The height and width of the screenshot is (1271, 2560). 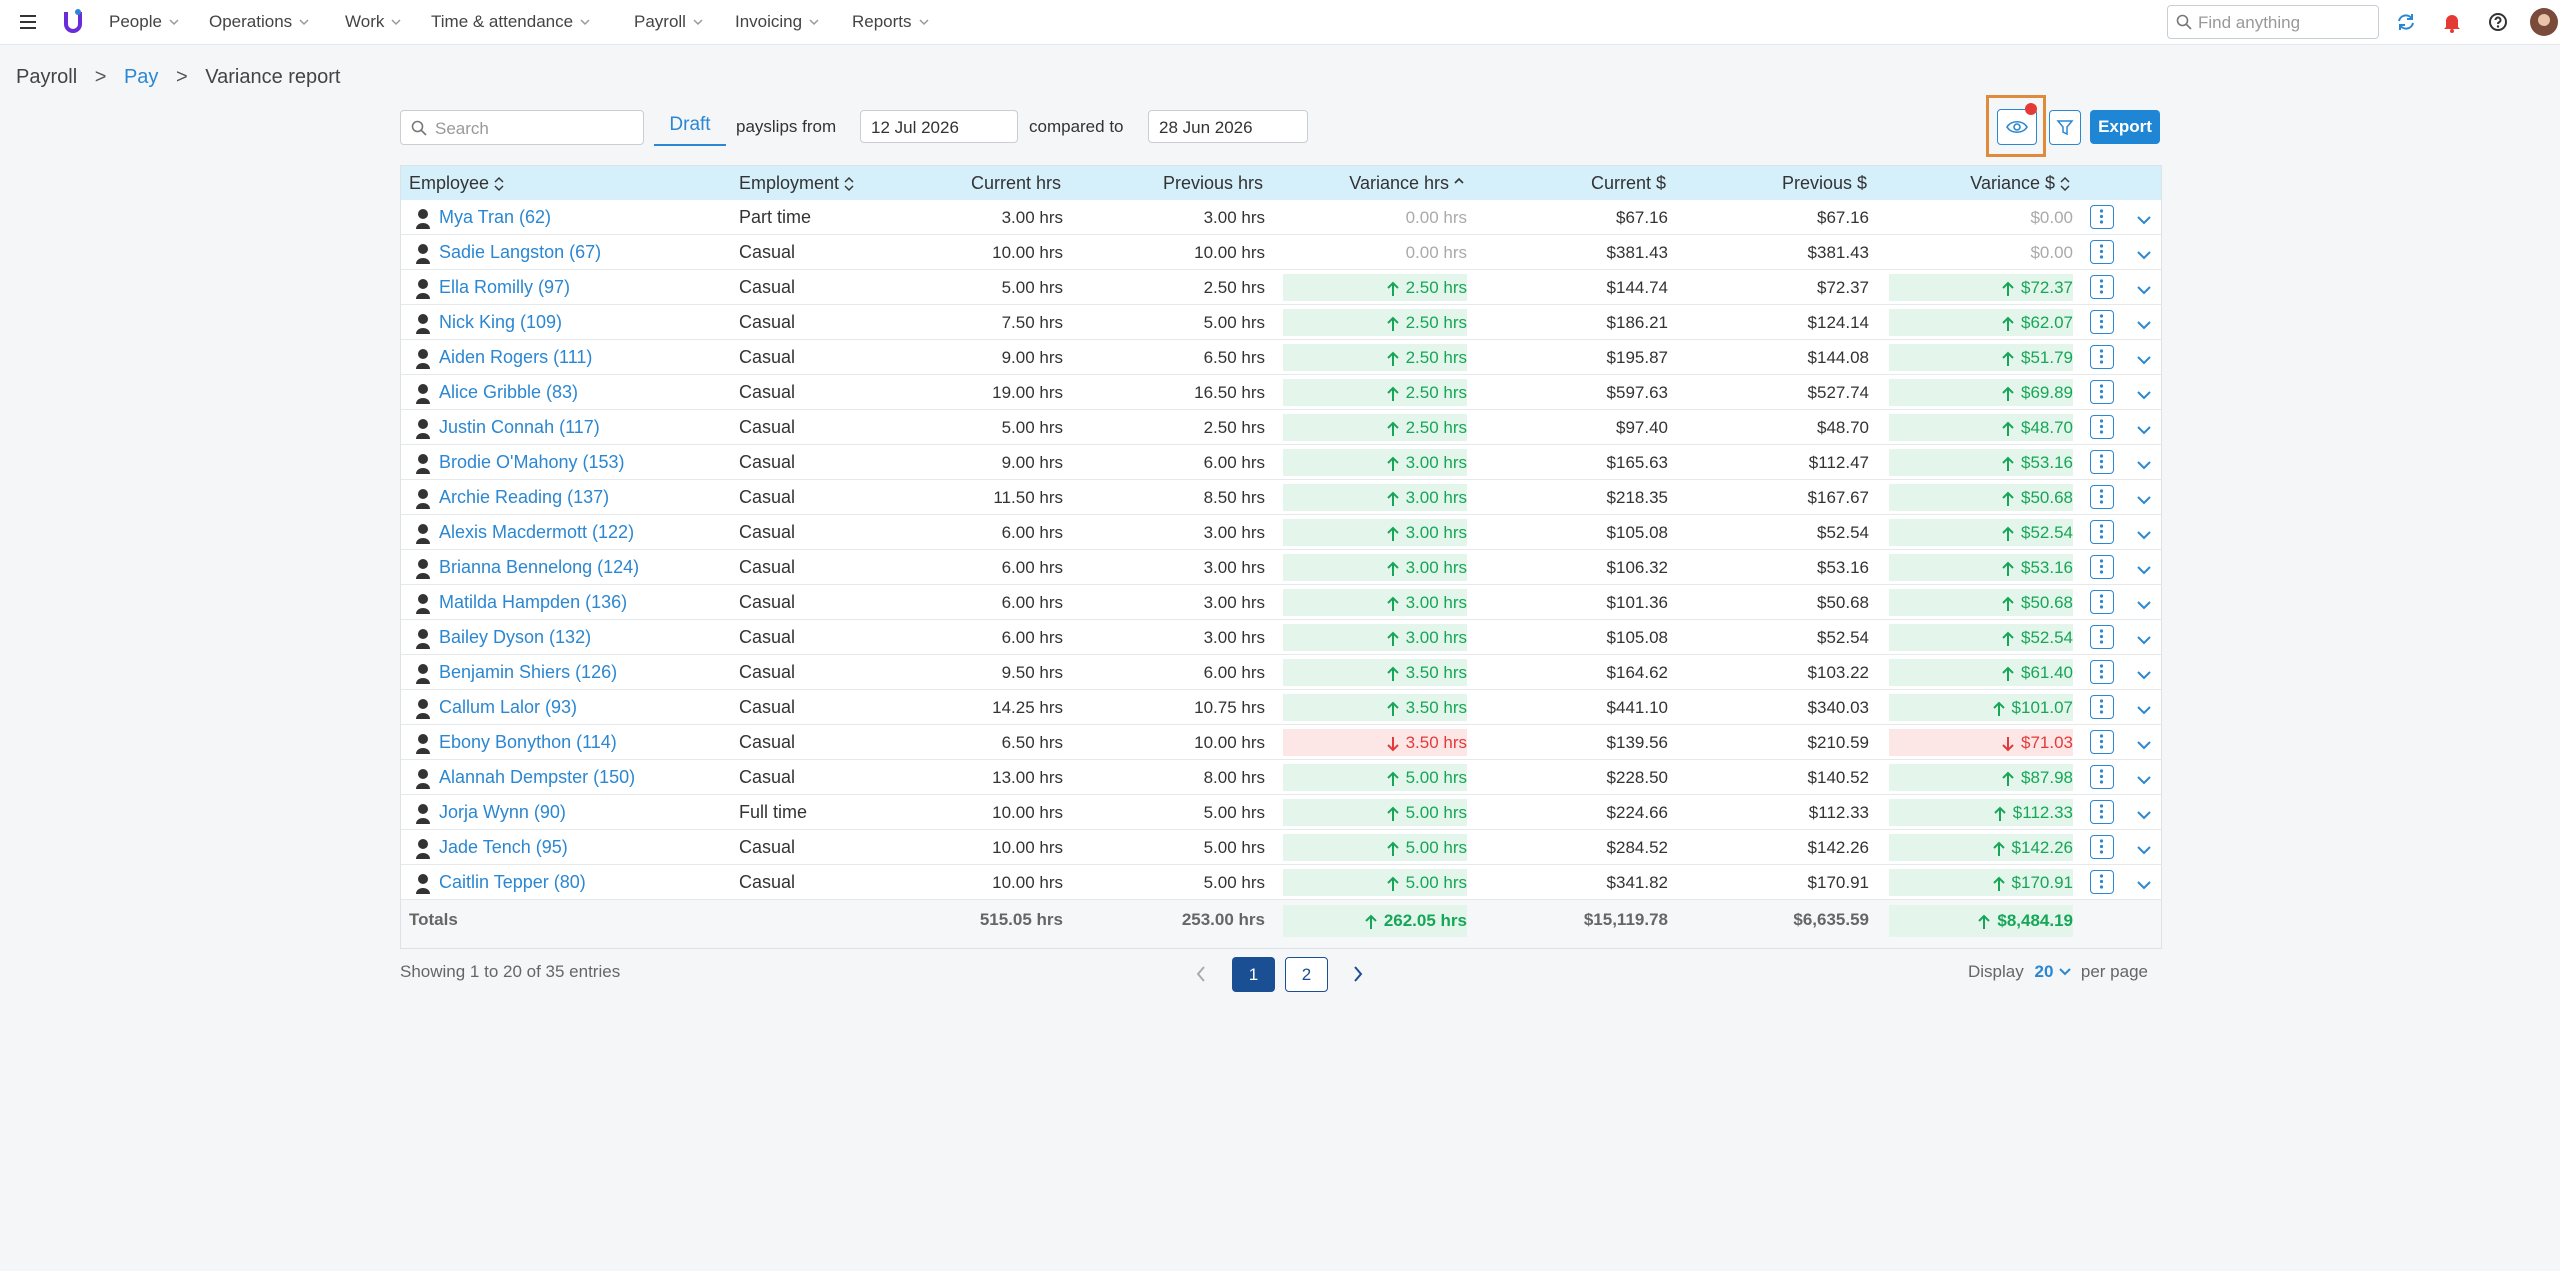 I want to click on employee-link: Sadie Langston (67), so click(x=520, y=252).